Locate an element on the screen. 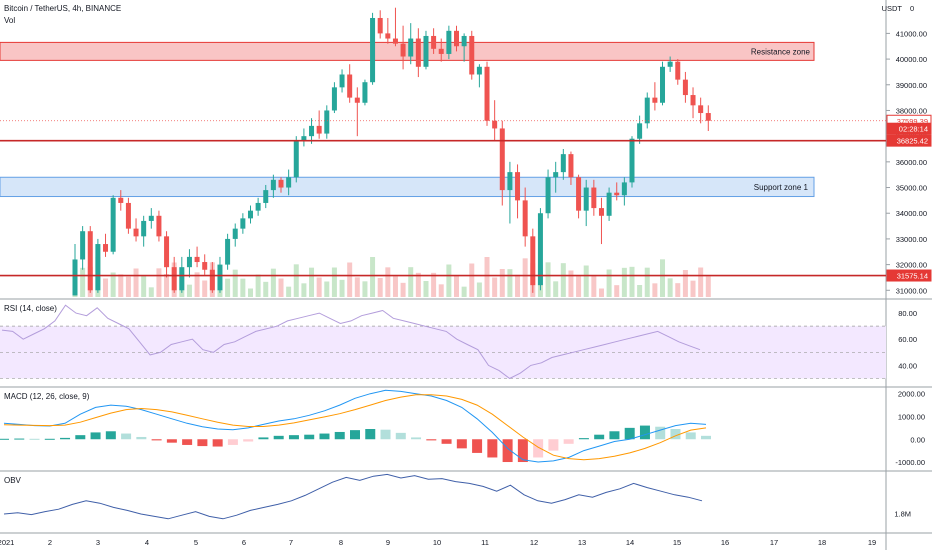 Image resolution: width=932 pixels, height=550 pixels. obv-title: OBV is located at coordinates (13, 480).